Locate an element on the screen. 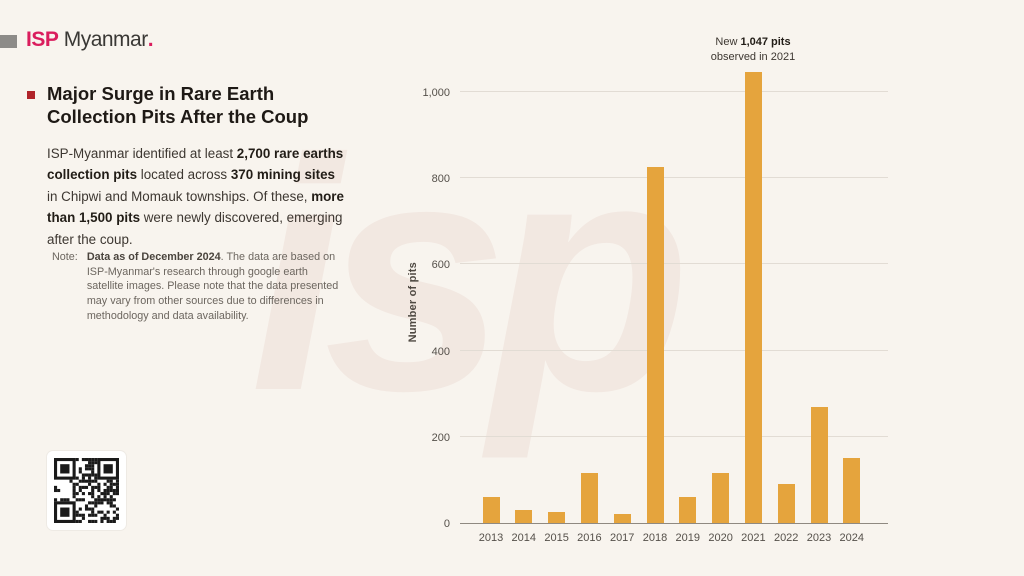  logo-gray-block is located at coordinates (8, 41).